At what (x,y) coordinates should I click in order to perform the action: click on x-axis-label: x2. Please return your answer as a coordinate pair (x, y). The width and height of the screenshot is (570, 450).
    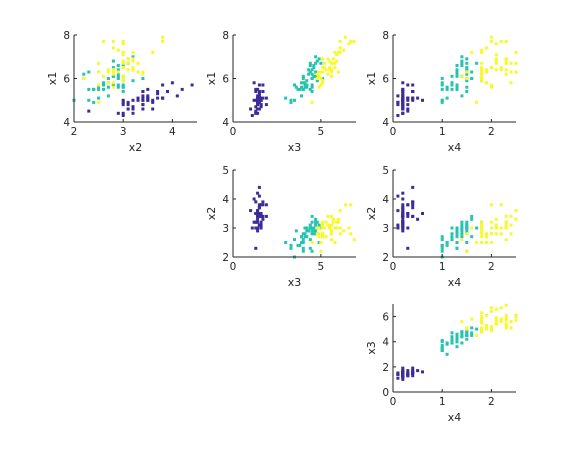
    Looking at the image, I should click on (136, 147).